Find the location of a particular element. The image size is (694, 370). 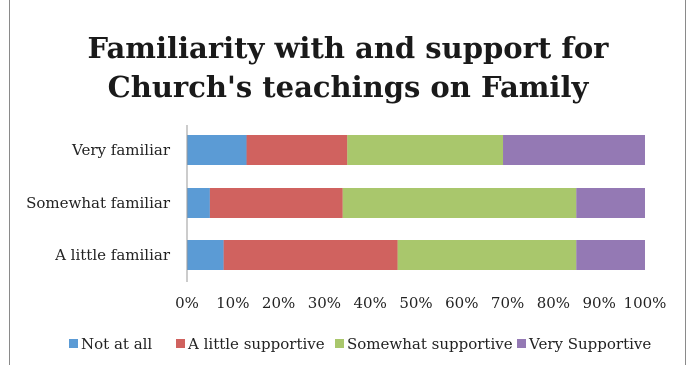

category-label: Somewhat familiar is located at coordinates (98, 203).